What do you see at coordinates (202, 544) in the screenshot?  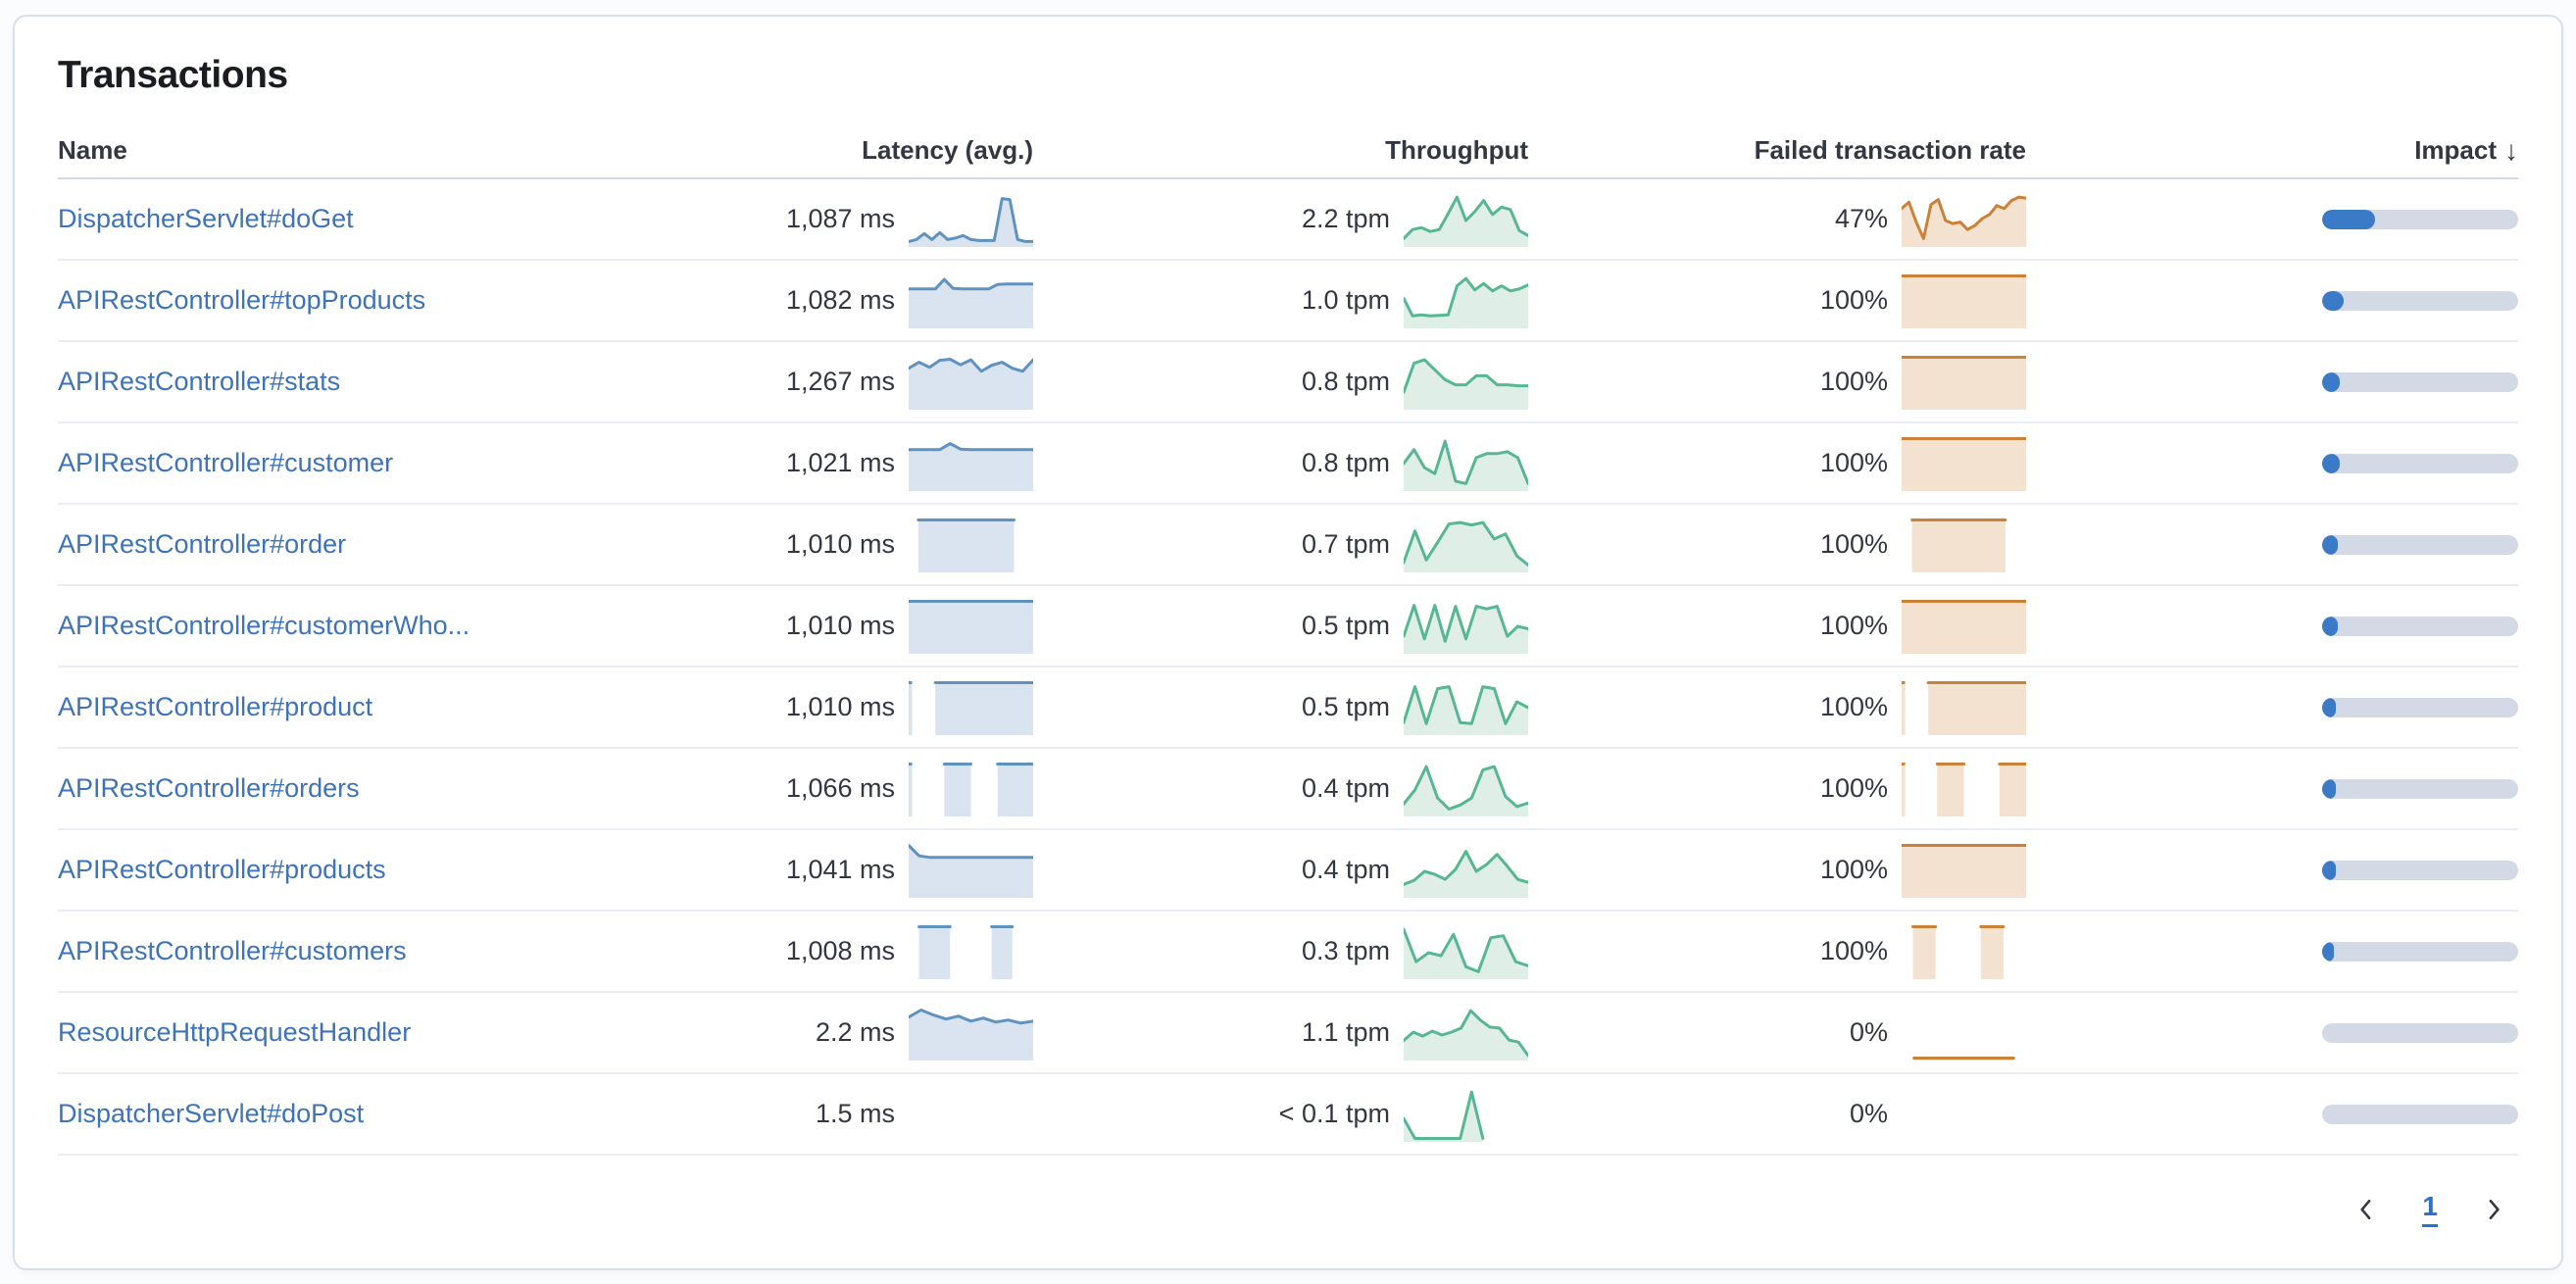 I see `transaction-link: APIRestController#order` at bounding box center [202, 544].